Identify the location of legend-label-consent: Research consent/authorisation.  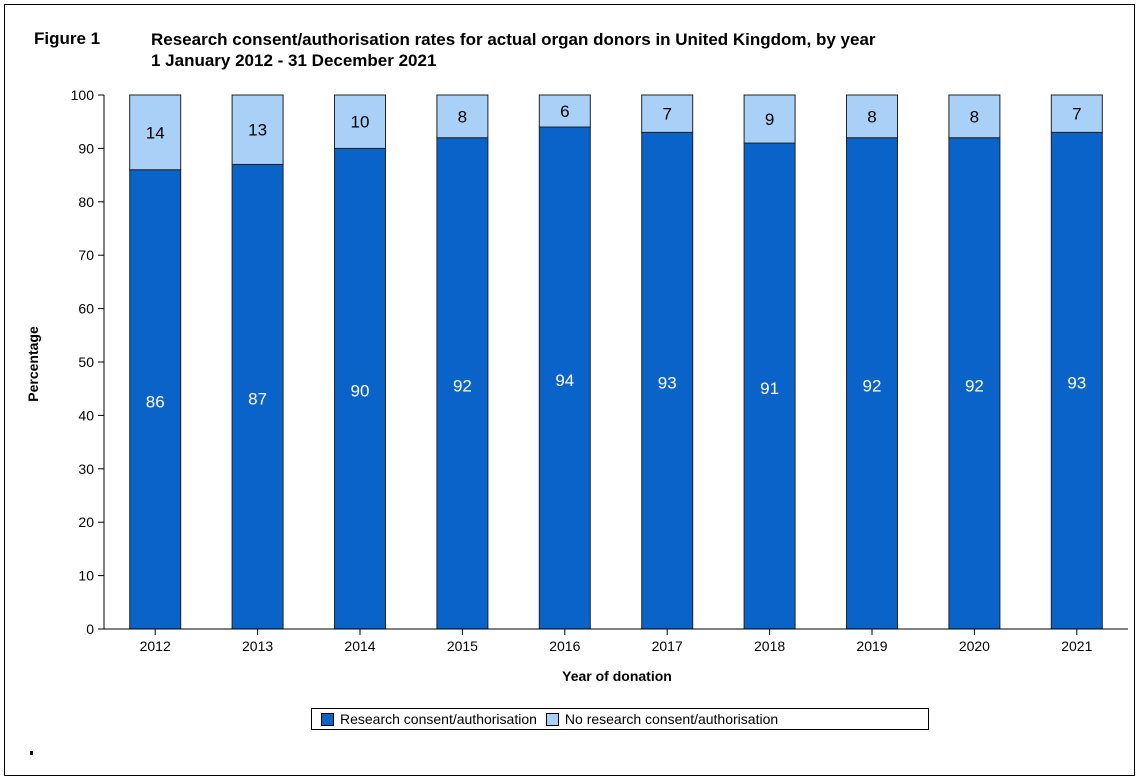
(438, 719).